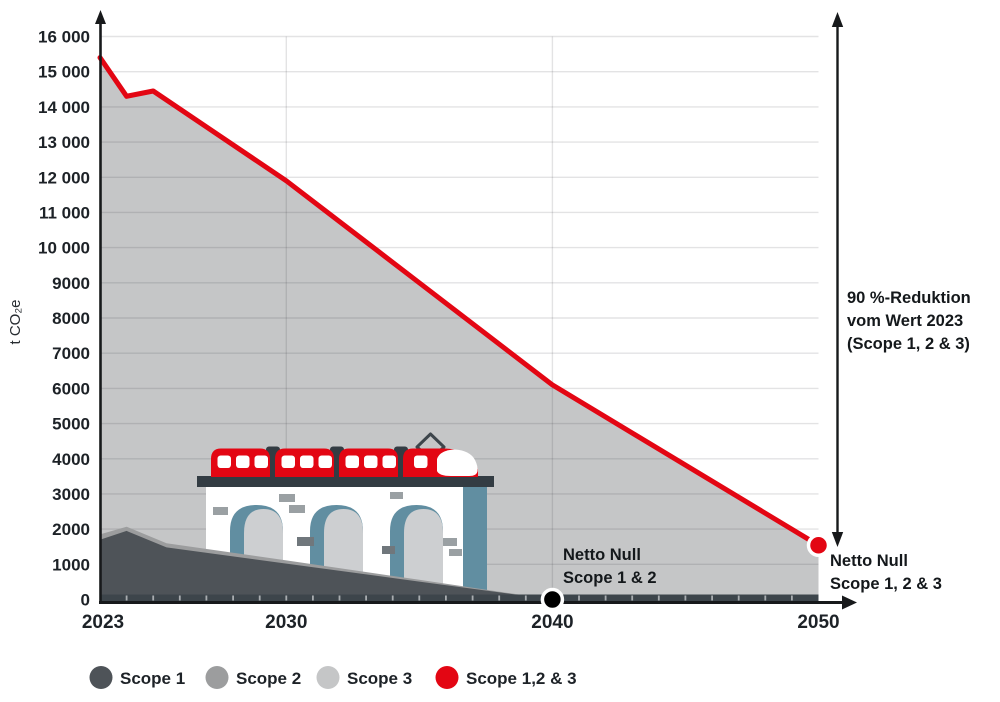 The height and width of the screenshot is (702, 1000). I want to click on netto-null-2050-marker, so click(818, 545).